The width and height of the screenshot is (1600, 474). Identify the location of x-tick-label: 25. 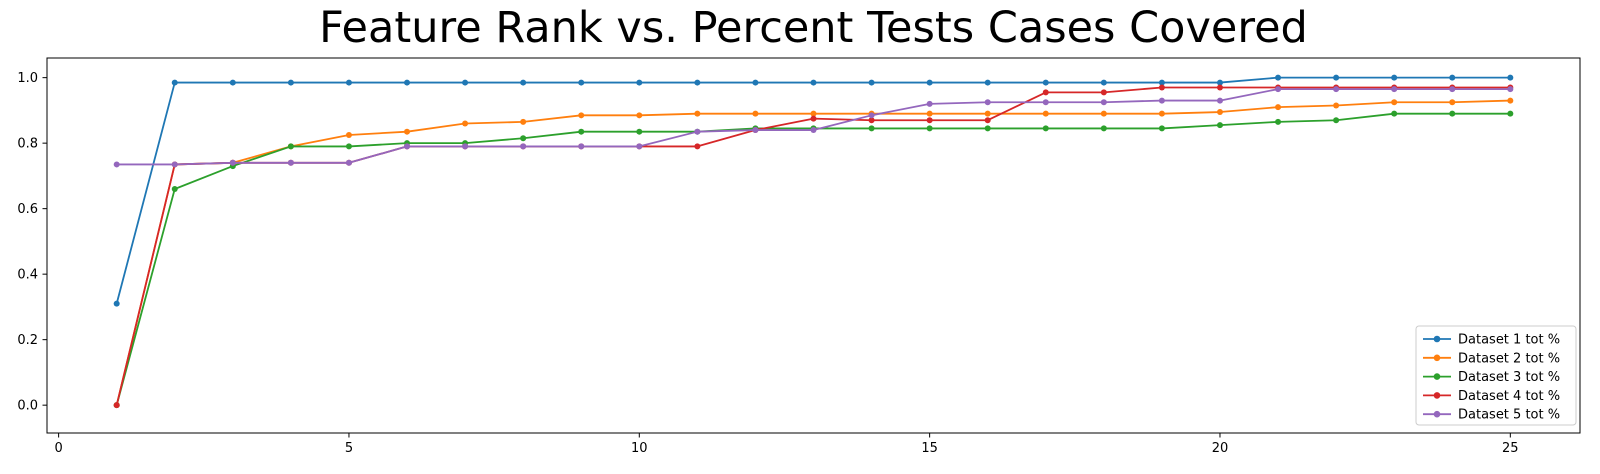
(1510, 448).